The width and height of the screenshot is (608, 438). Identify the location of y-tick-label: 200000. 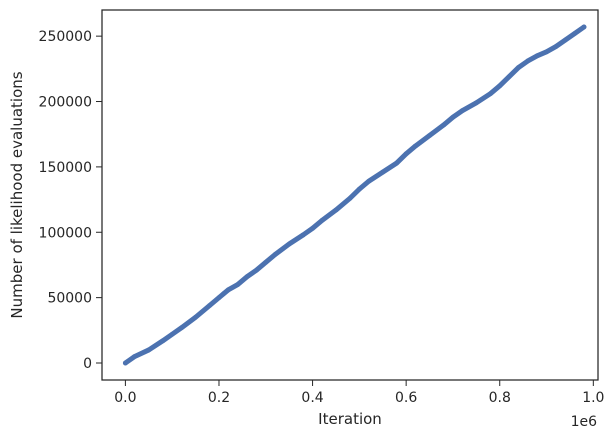
(65, 103).